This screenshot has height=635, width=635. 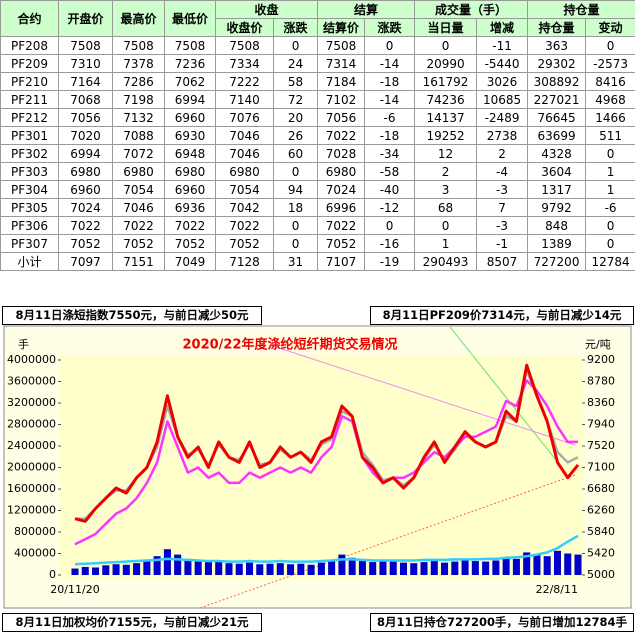 What do you see at coordinates (502, 27) in the screenshot?
I see `header-cell: 增减` at bounding box center [502, 27].